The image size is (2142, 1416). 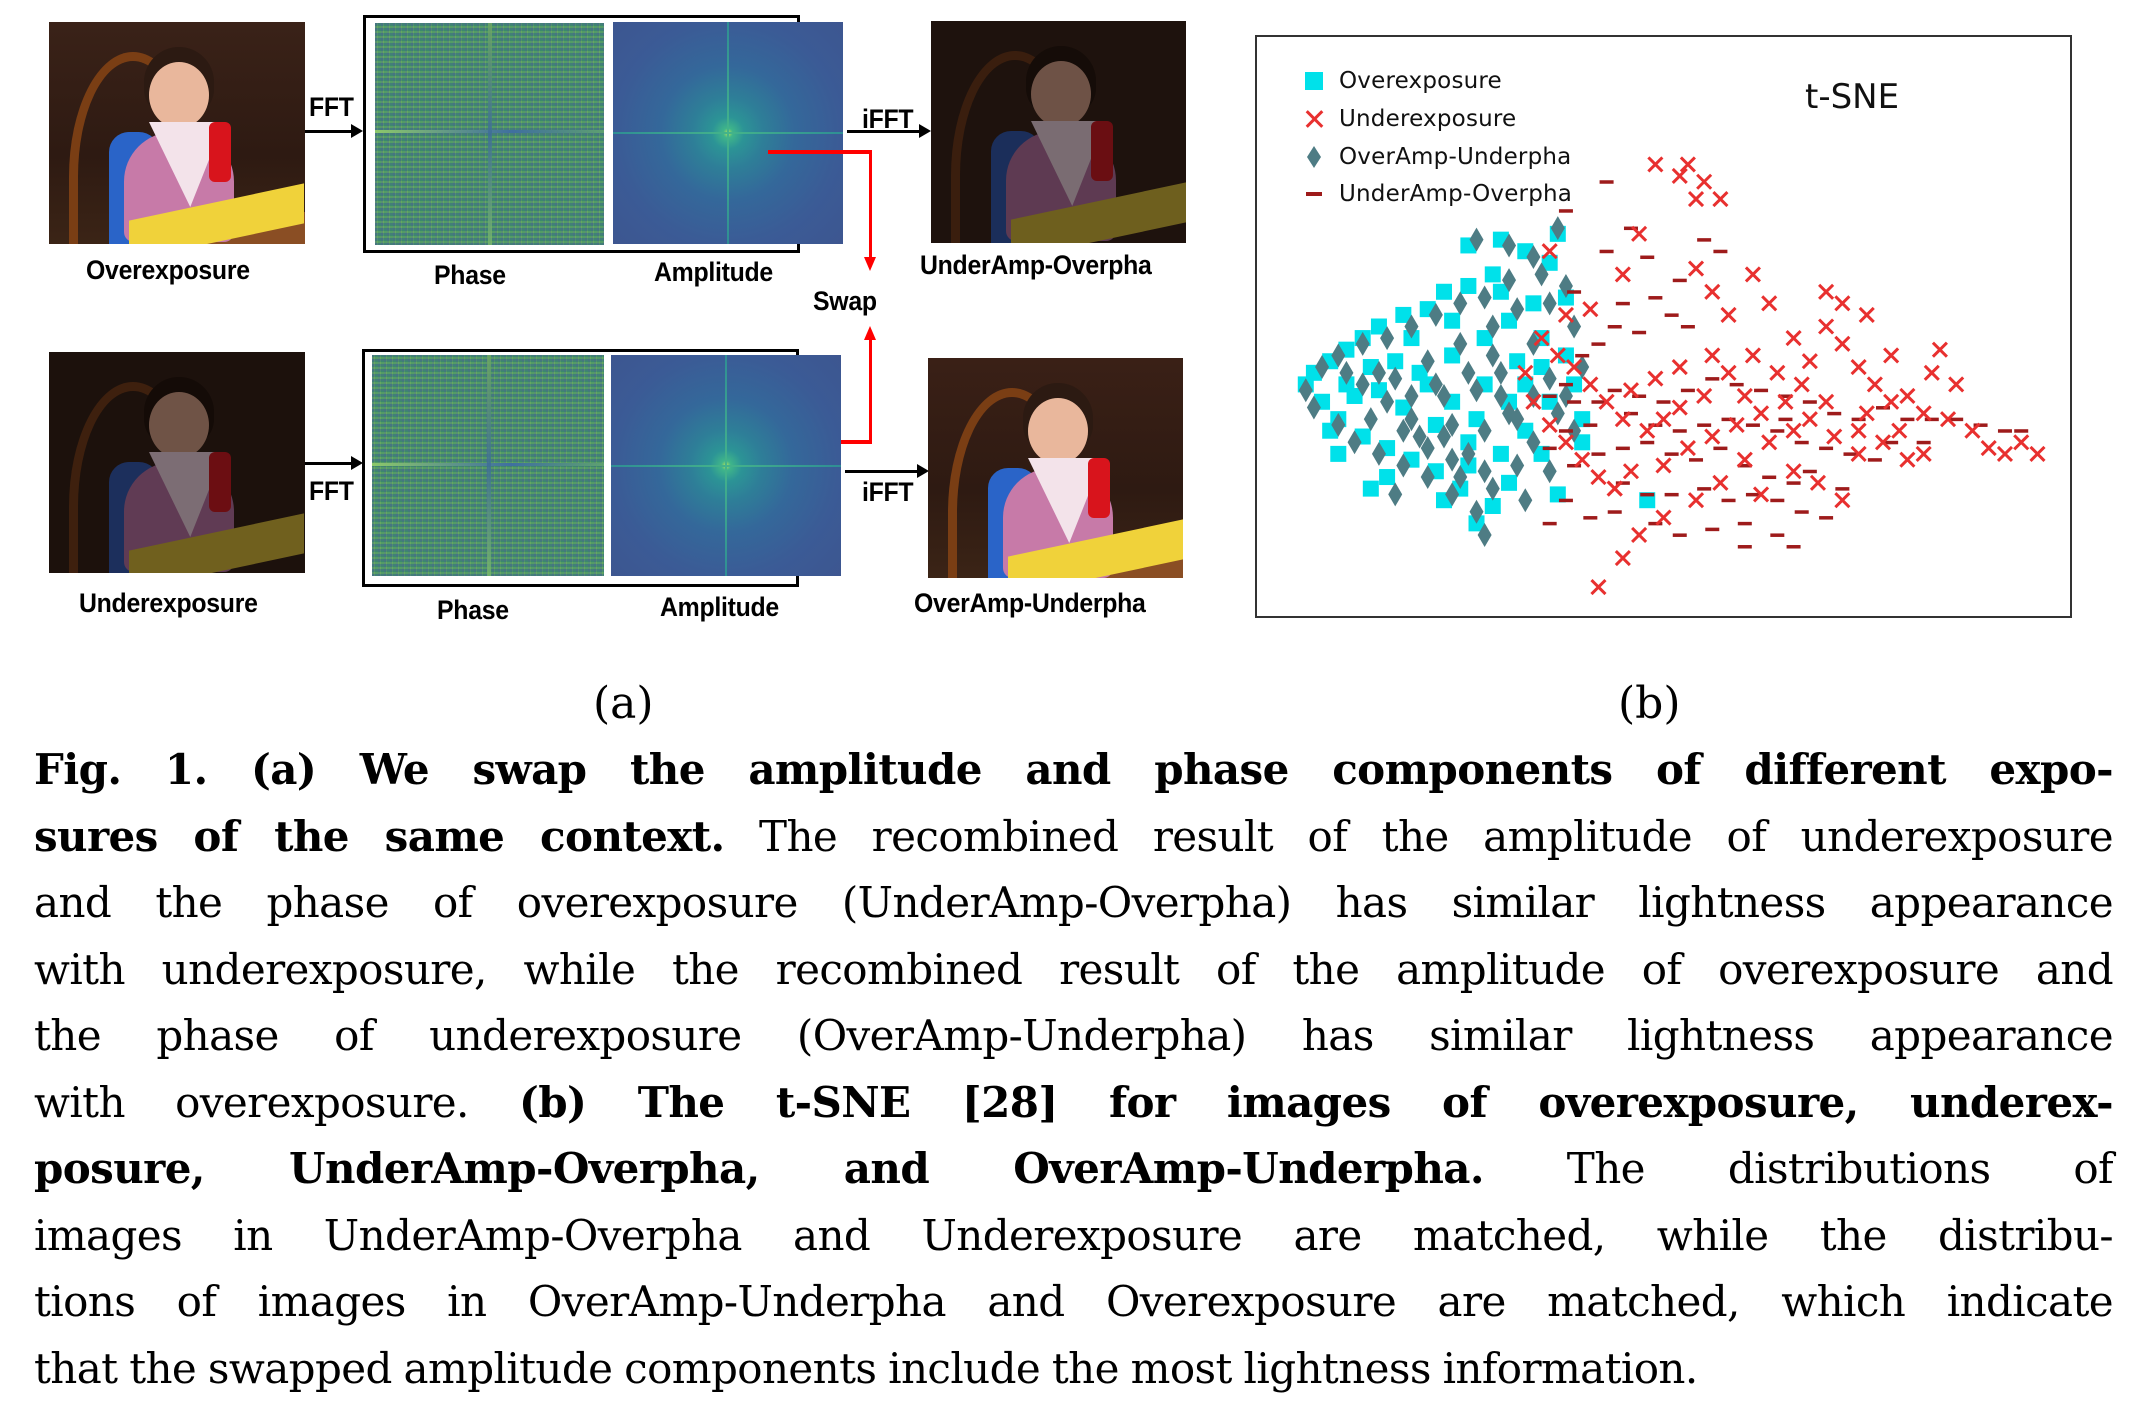 I want to click on underamp-overpha-photo, so click(x=1058, y=132).